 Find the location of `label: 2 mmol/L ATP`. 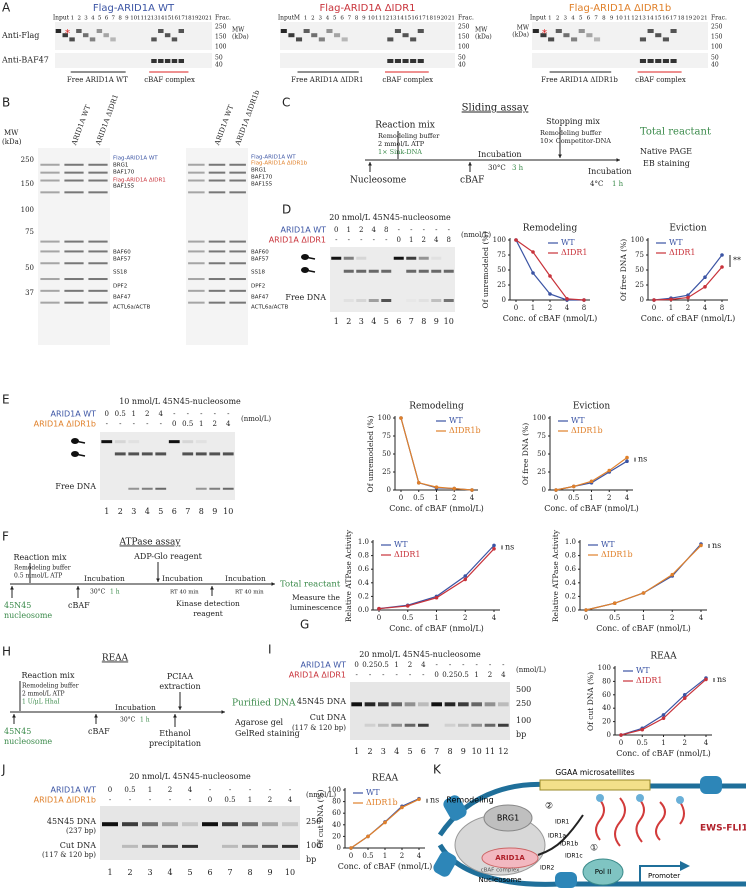

label: 2 mmol/L ATP is located at coordinates (401, 144).